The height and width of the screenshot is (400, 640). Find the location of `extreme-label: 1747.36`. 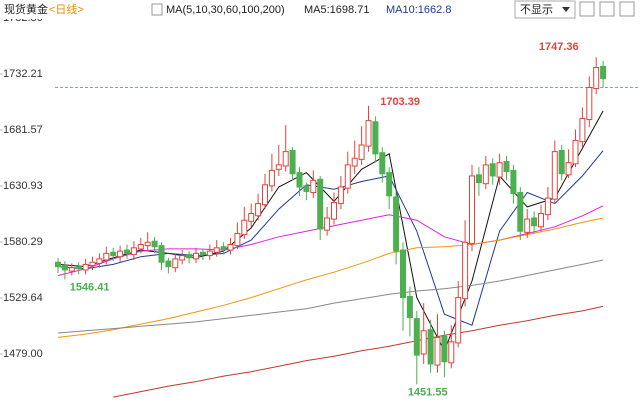

extreme-label: 1747.36 is located at coordinates (559, 47).